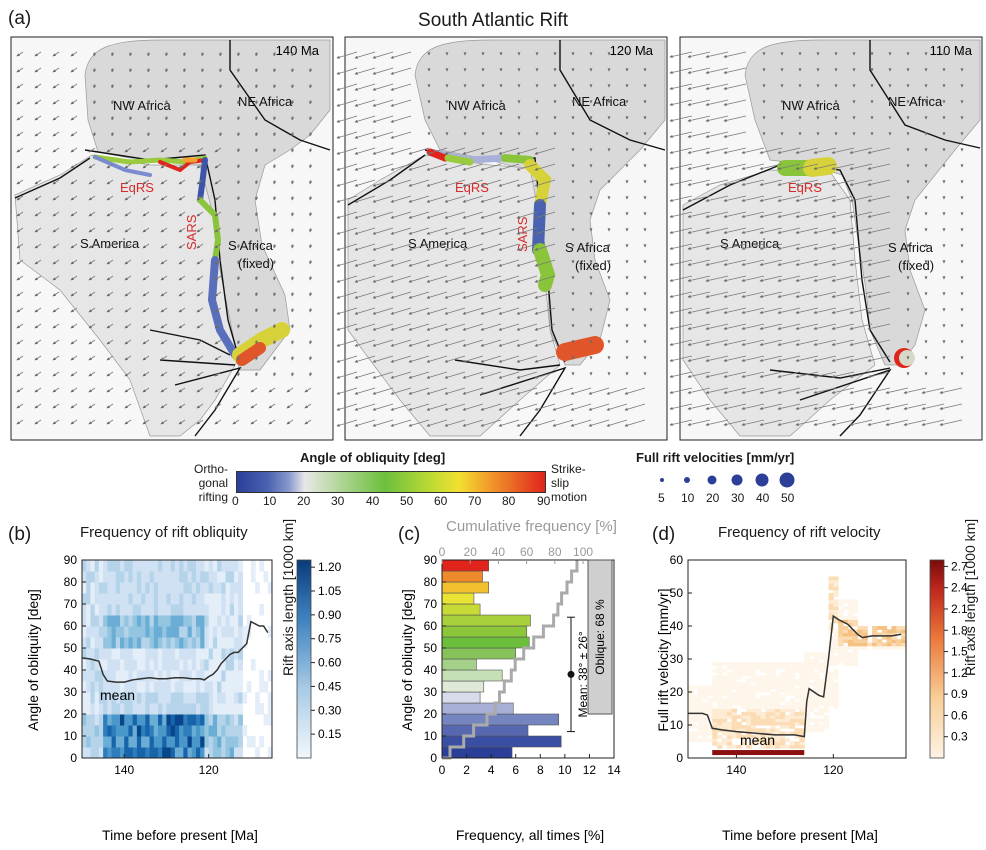  Describe the element at coordinates (491, 770) in the screenshot. I see `x-tick-label: 4` at that location.